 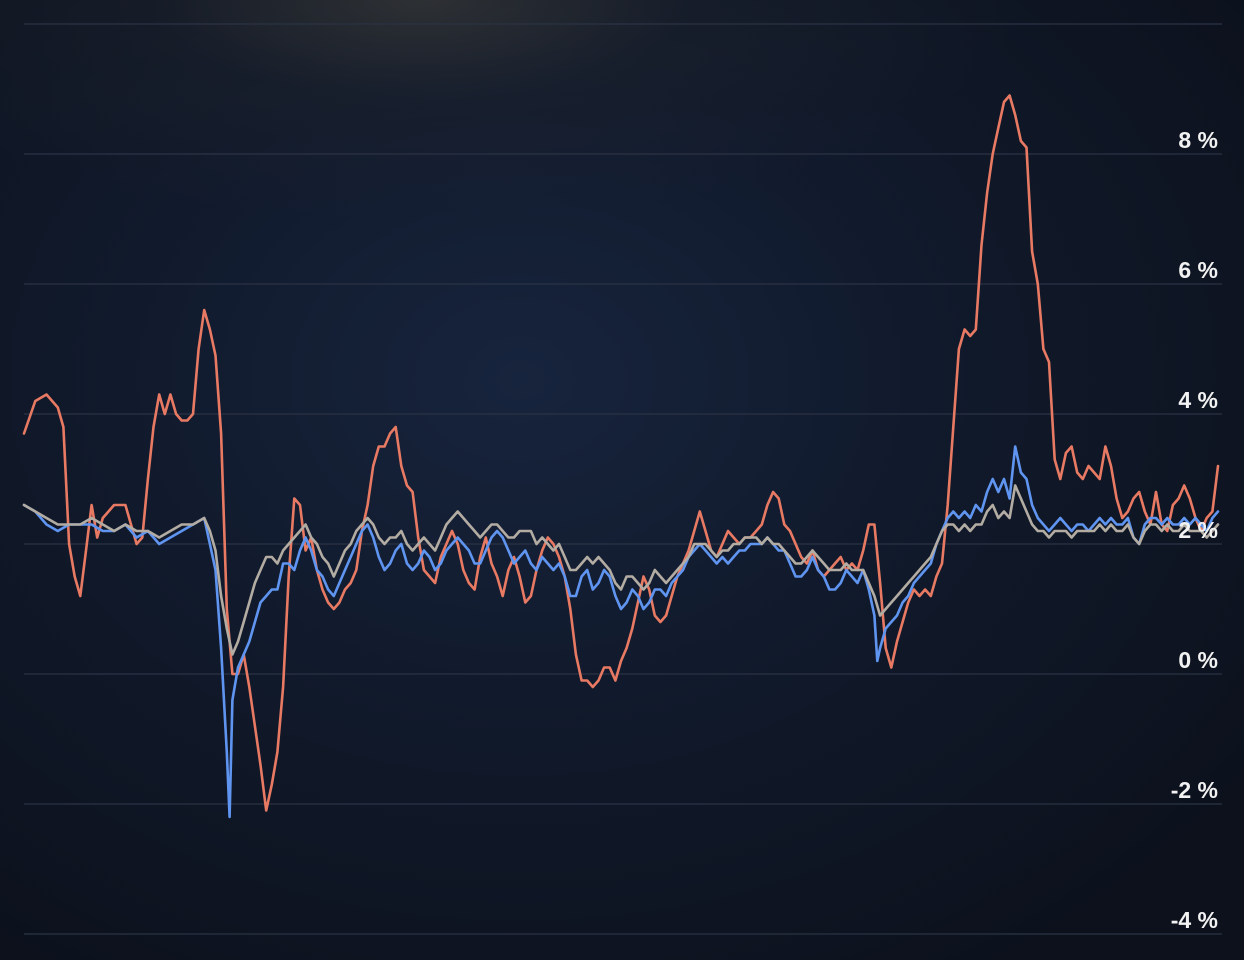 I want to click on y-tick-label: 8 %, so click(x=1198, y=140).